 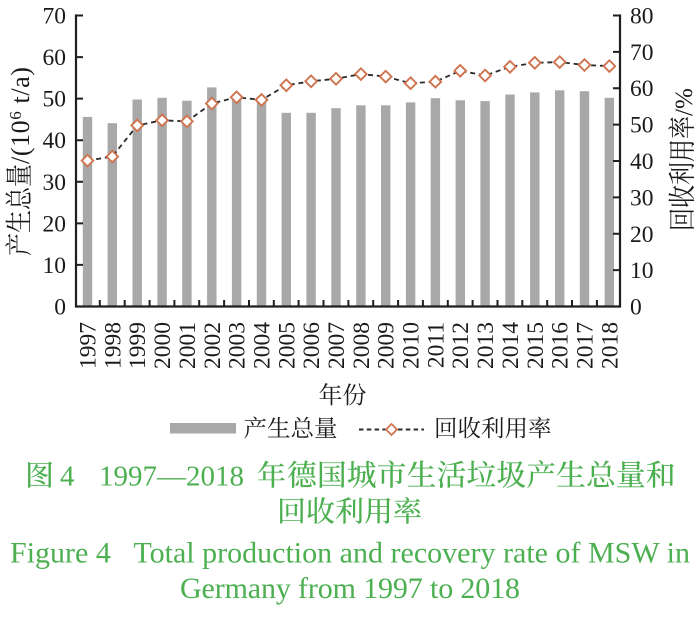 What do you see at coordinates (312, 345) in the screenshot?
I see `svg-text: 2006` at bounding box center [312, 345].